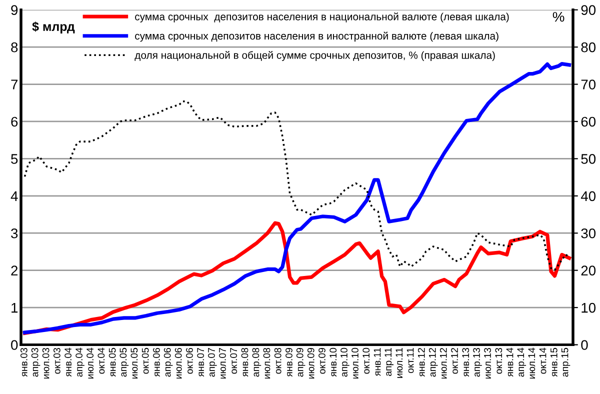 This screenshot has height=394, width=600. Describe the element at coordinates (168, 362) in the screenshot. I see `x-tick-label: апр.06` at that location.